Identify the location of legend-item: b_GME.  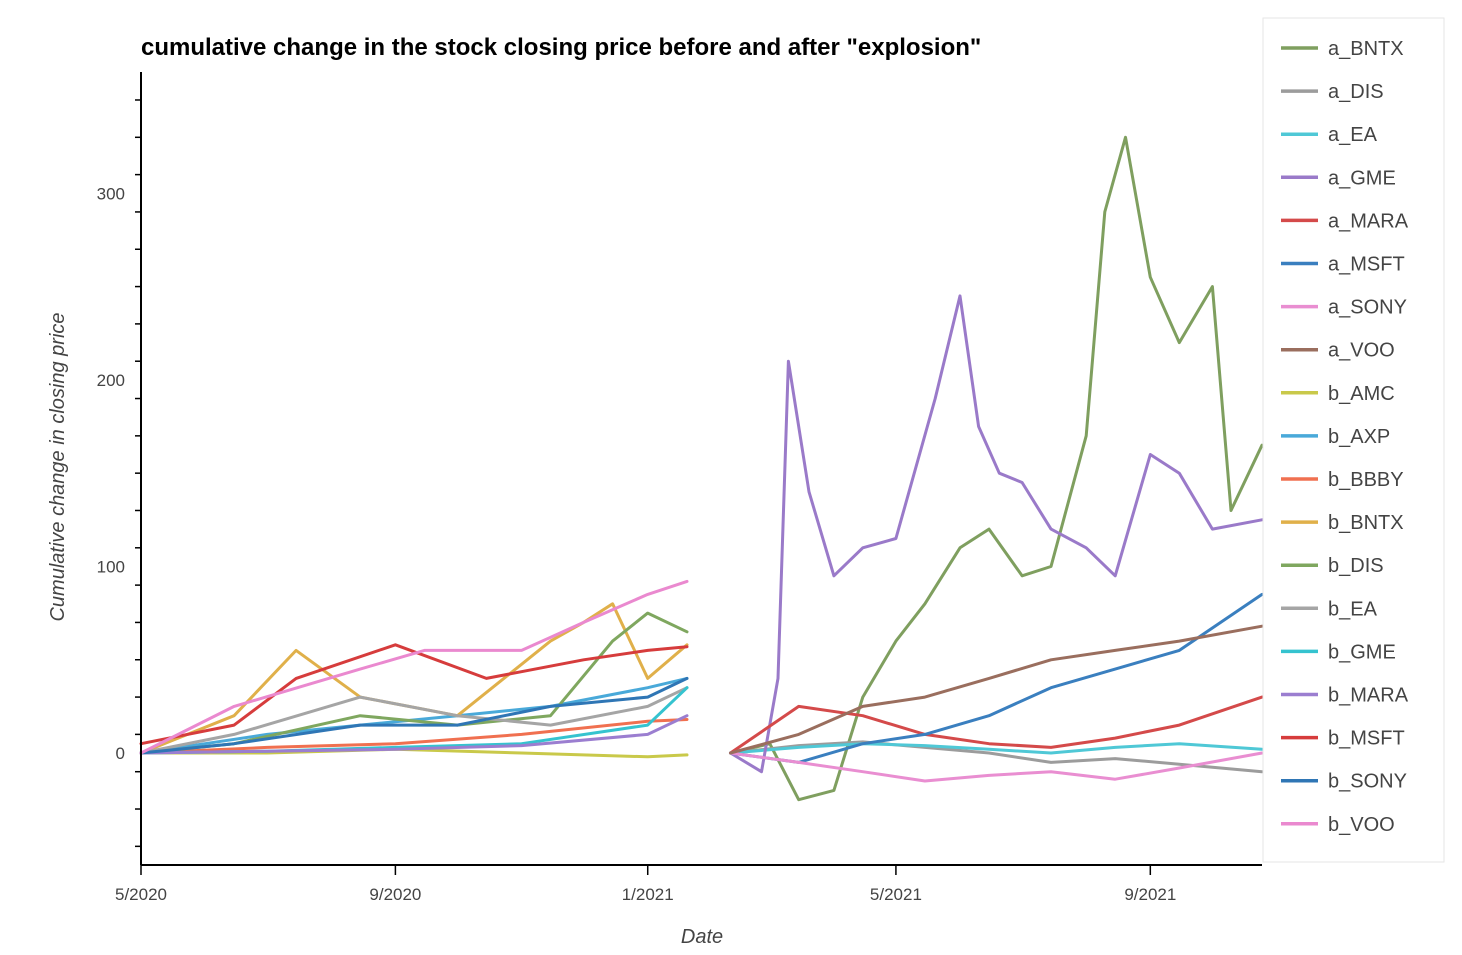
(1338, 652).